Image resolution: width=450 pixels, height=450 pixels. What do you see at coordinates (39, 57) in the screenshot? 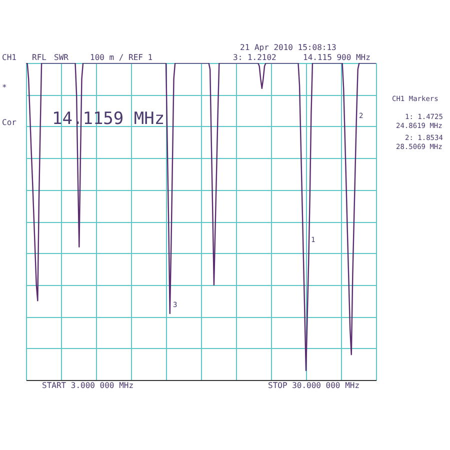
I see `text: RFL` at bounding box center [39, 57].